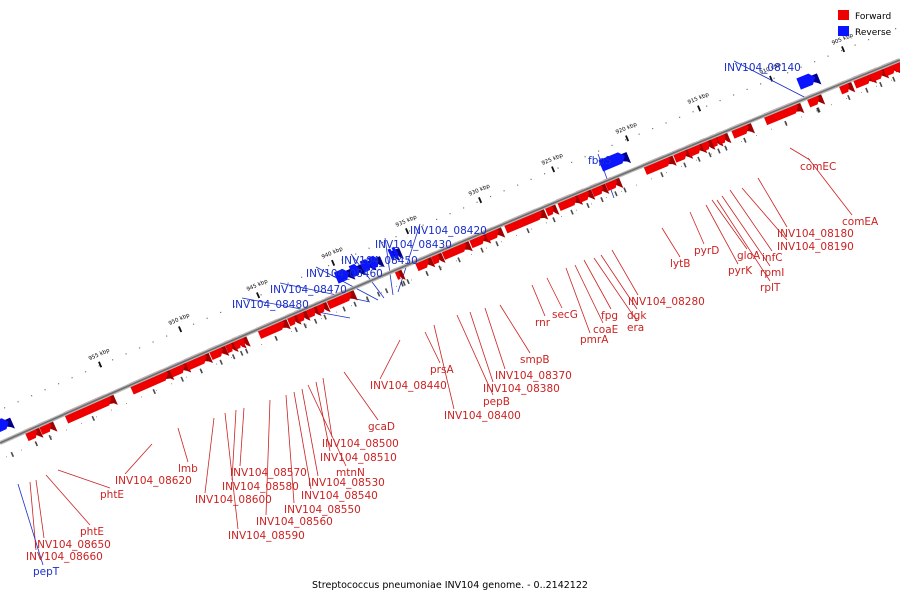 This screenshot has height=600, width=900. What do you see at coordinates (698, 99) in the screenshot?
I see `tick-label: 915 kbp` at bounding box center [698, 99].